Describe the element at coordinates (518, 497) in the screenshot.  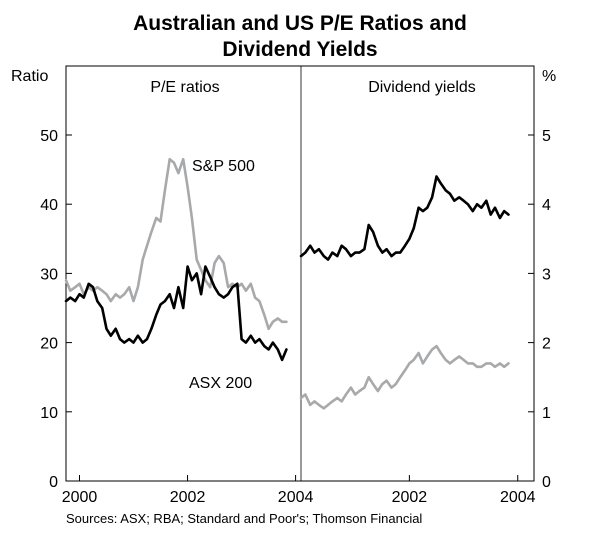
I see `dy-xtick-label: 2004` at that location.